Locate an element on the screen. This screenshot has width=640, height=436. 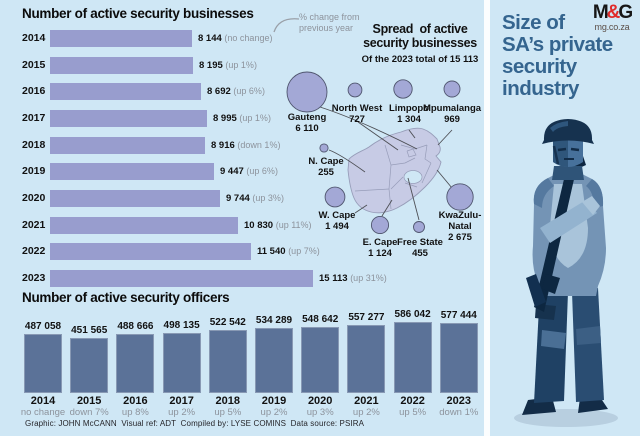
main-title-line-4: industry is located at coordinates (540, 89).